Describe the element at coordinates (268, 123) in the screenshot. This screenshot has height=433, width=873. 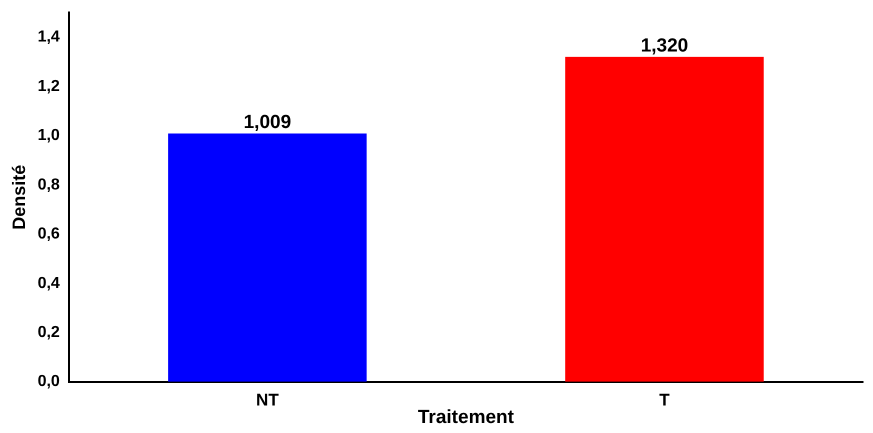
I see `annotation: 1,009` at that location.